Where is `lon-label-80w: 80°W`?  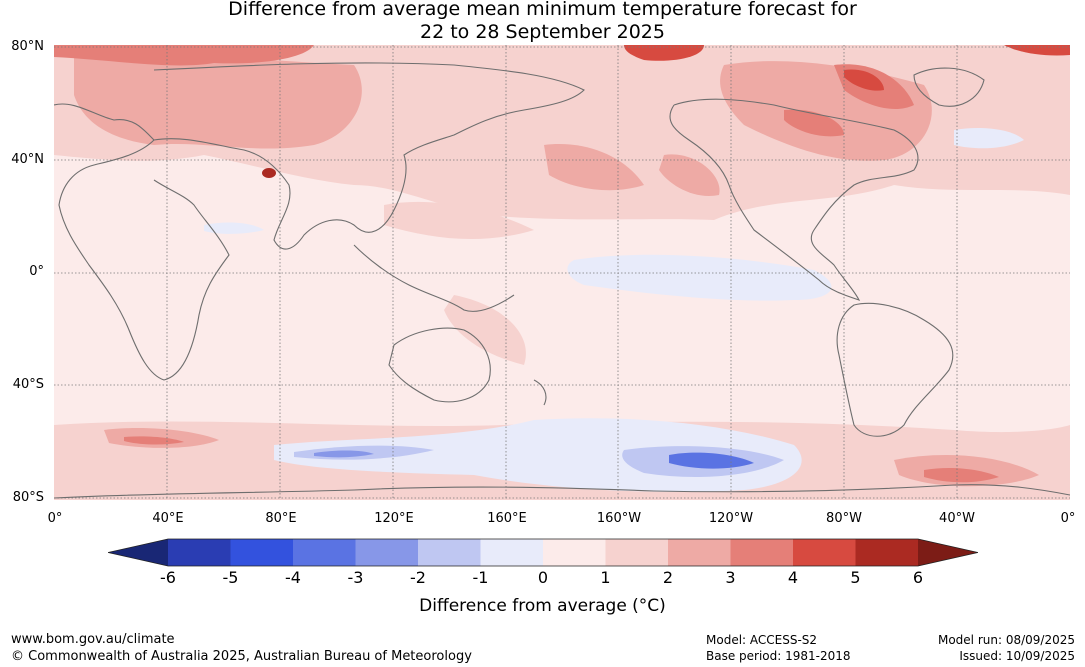
lon-label-80w: 80°W is located at coordinates (844, 518).